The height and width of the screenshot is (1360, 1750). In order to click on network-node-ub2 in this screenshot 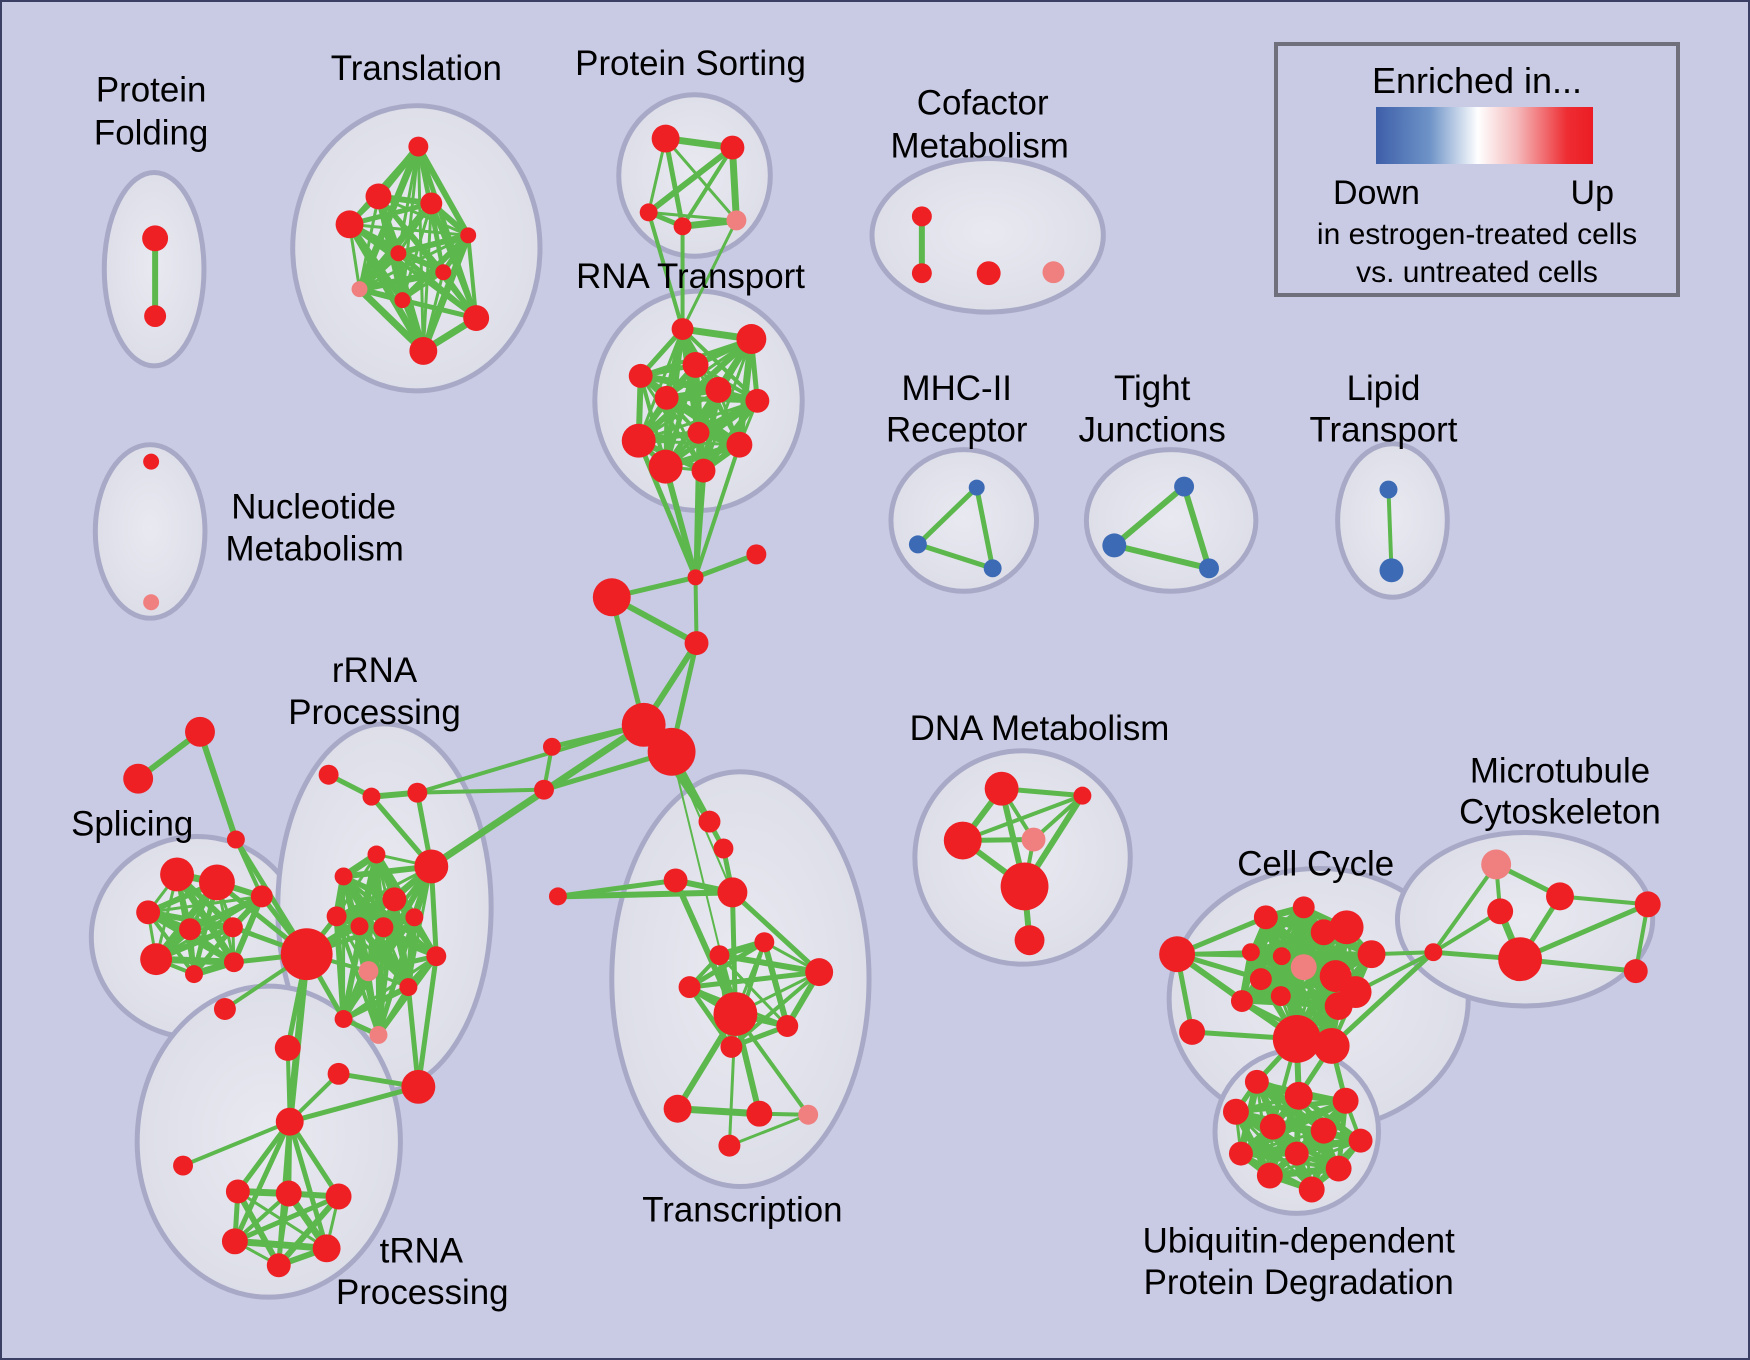, I will do `click(1298, 1095)`.